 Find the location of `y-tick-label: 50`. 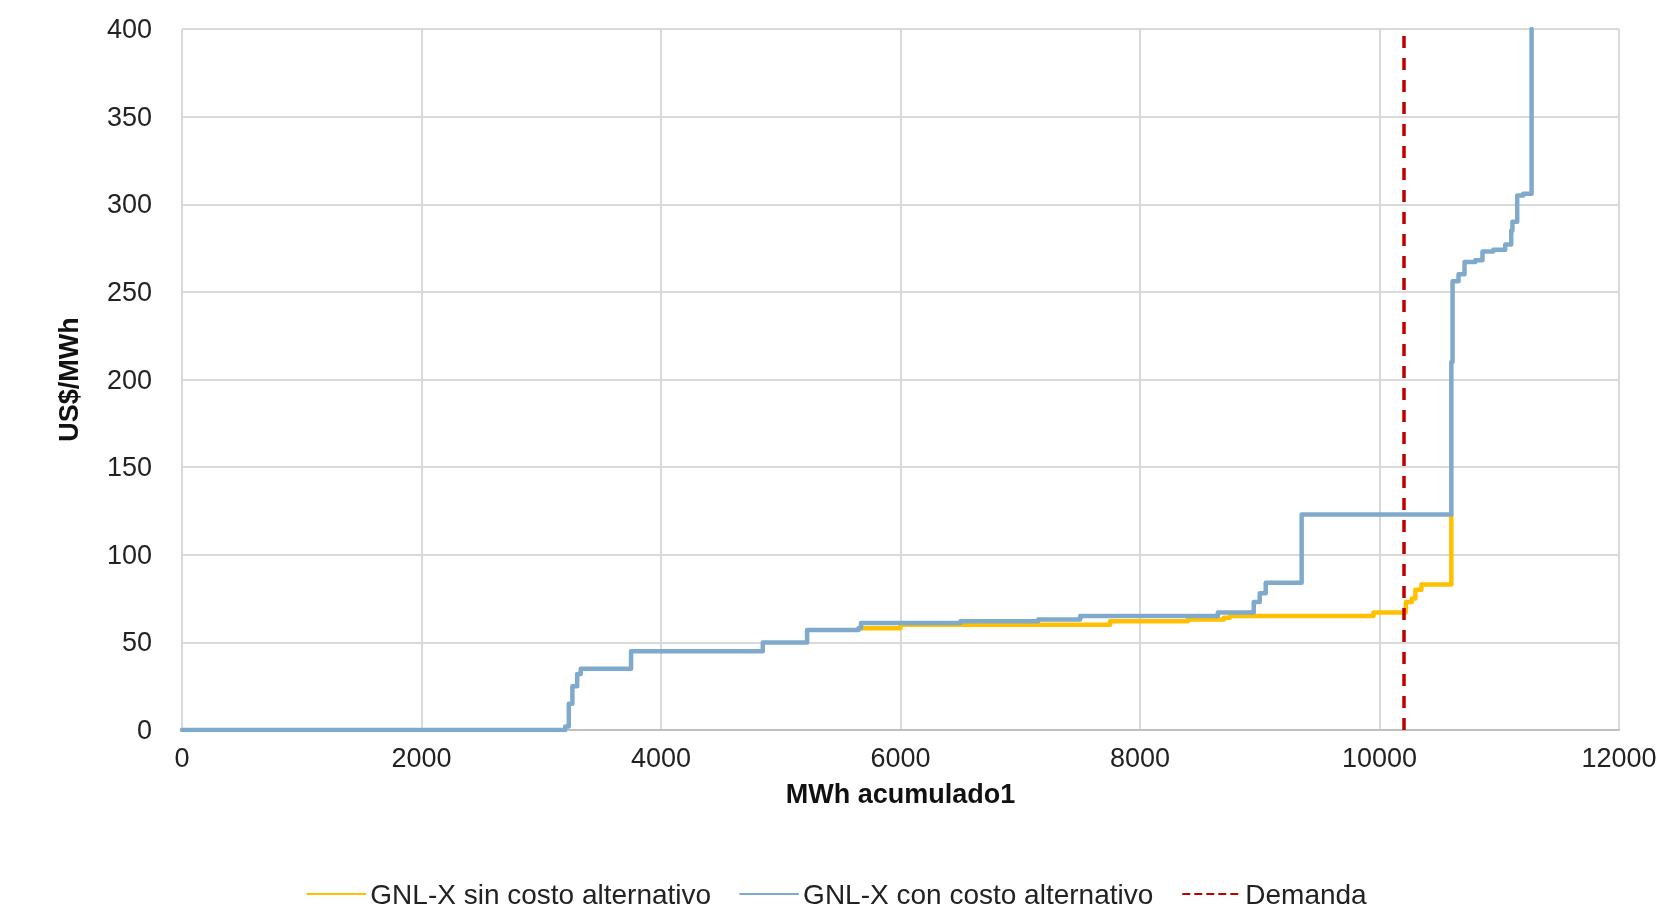

y-tick-label: 50 is located at coordinates (136, 642).